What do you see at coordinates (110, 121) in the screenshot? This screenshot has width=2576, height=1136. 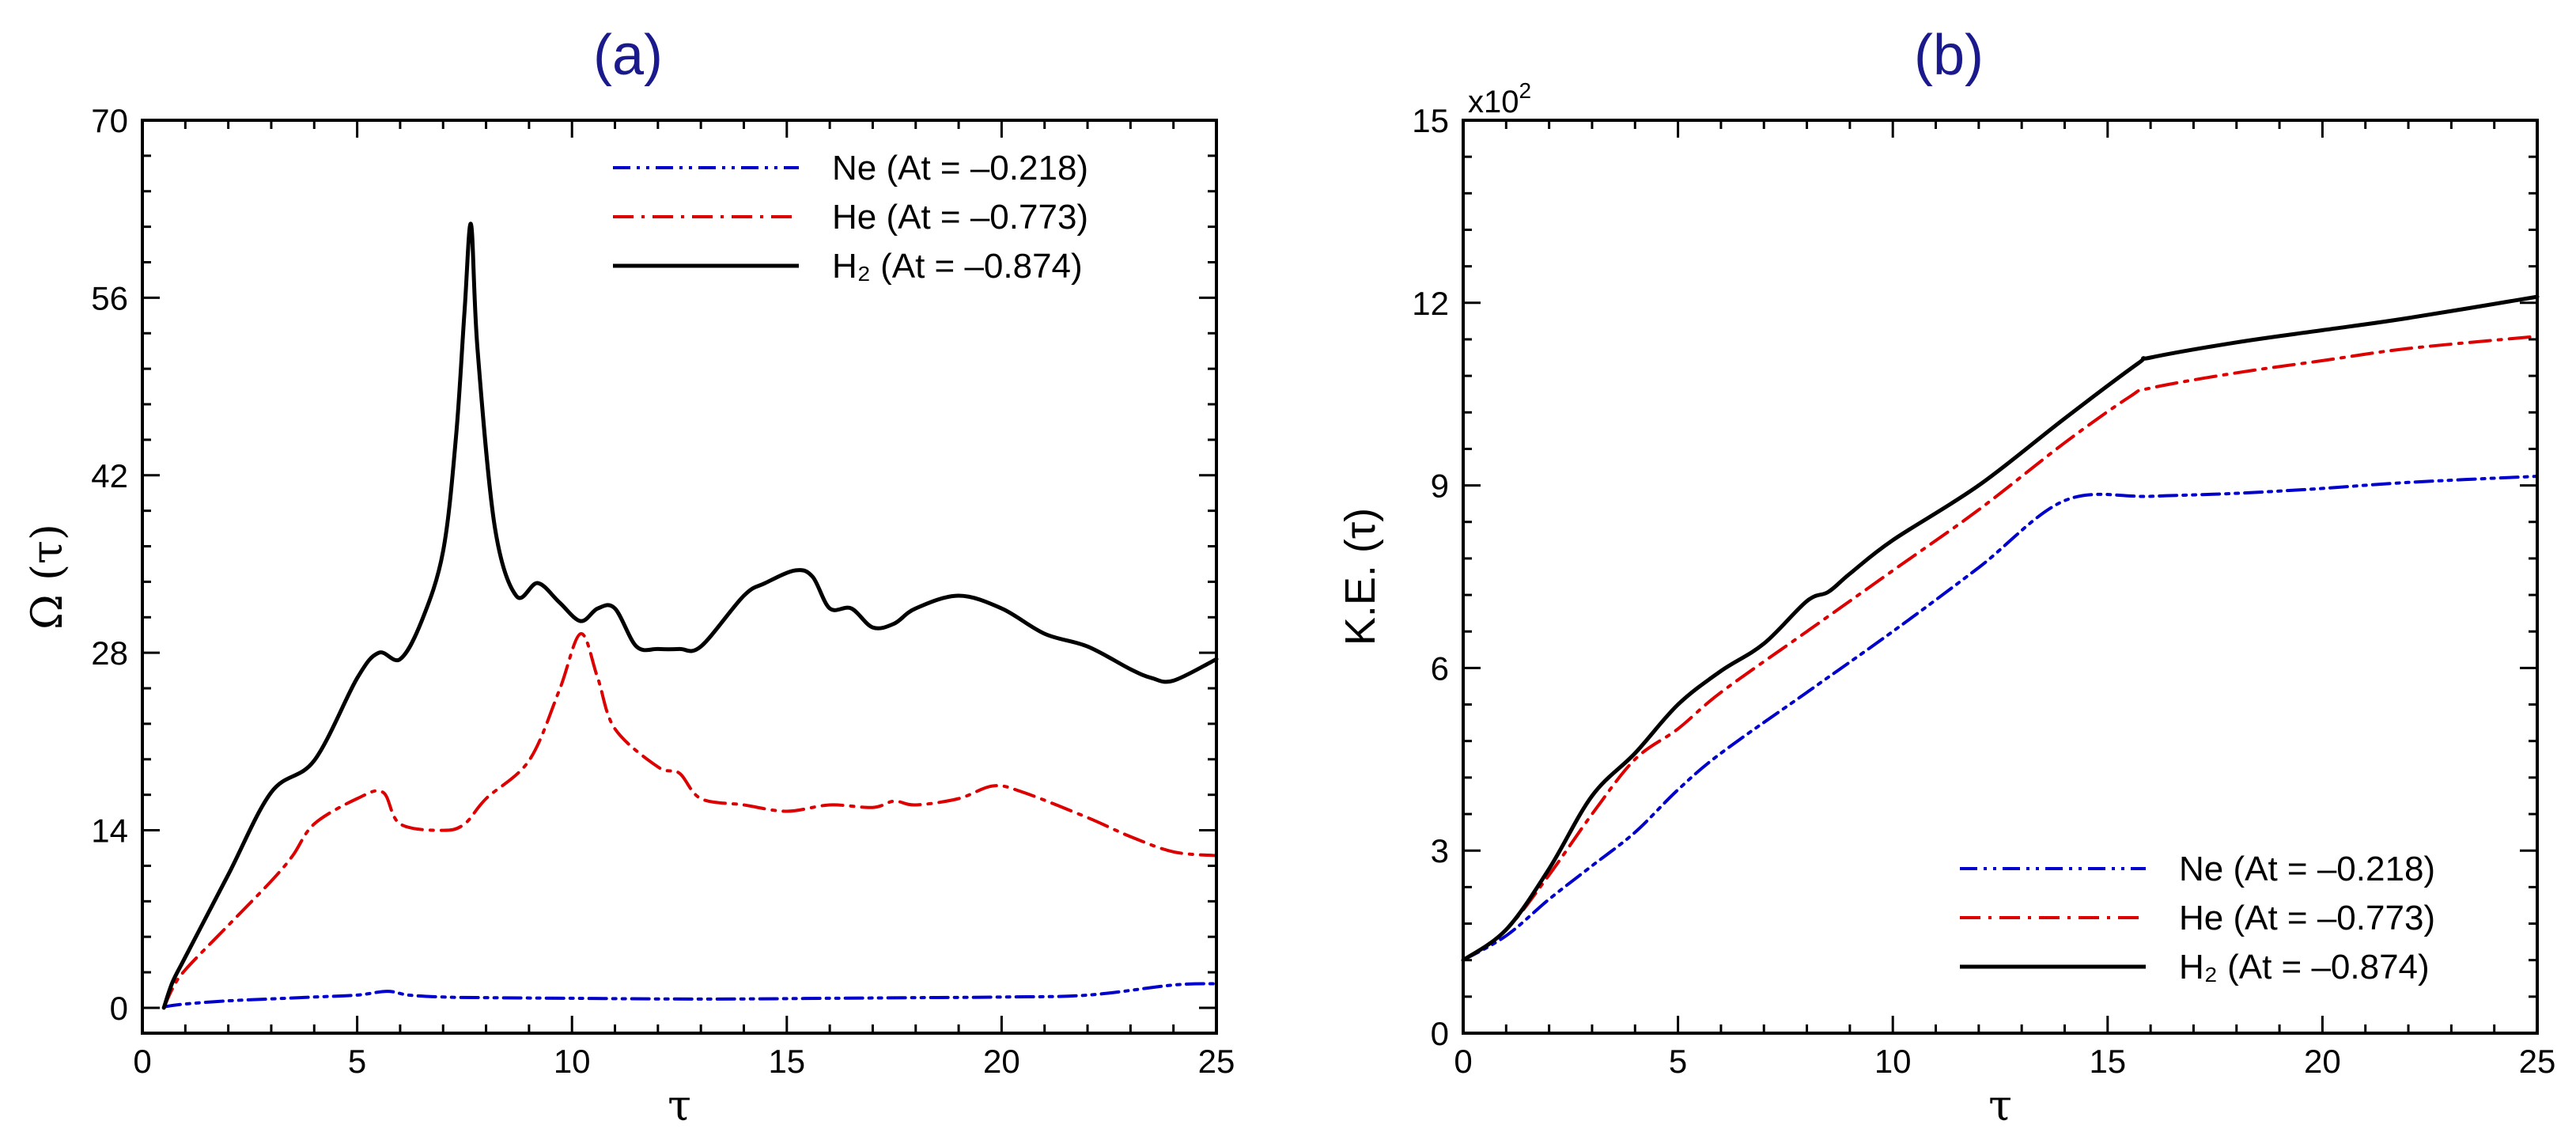 I see `y-tick-label: 70` at bounding box center [110, 121].